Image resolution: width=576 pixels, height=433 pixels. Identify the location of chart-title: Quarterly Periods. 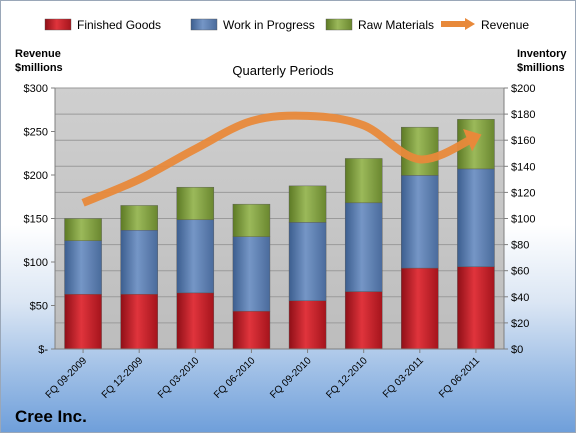
(283, 70).